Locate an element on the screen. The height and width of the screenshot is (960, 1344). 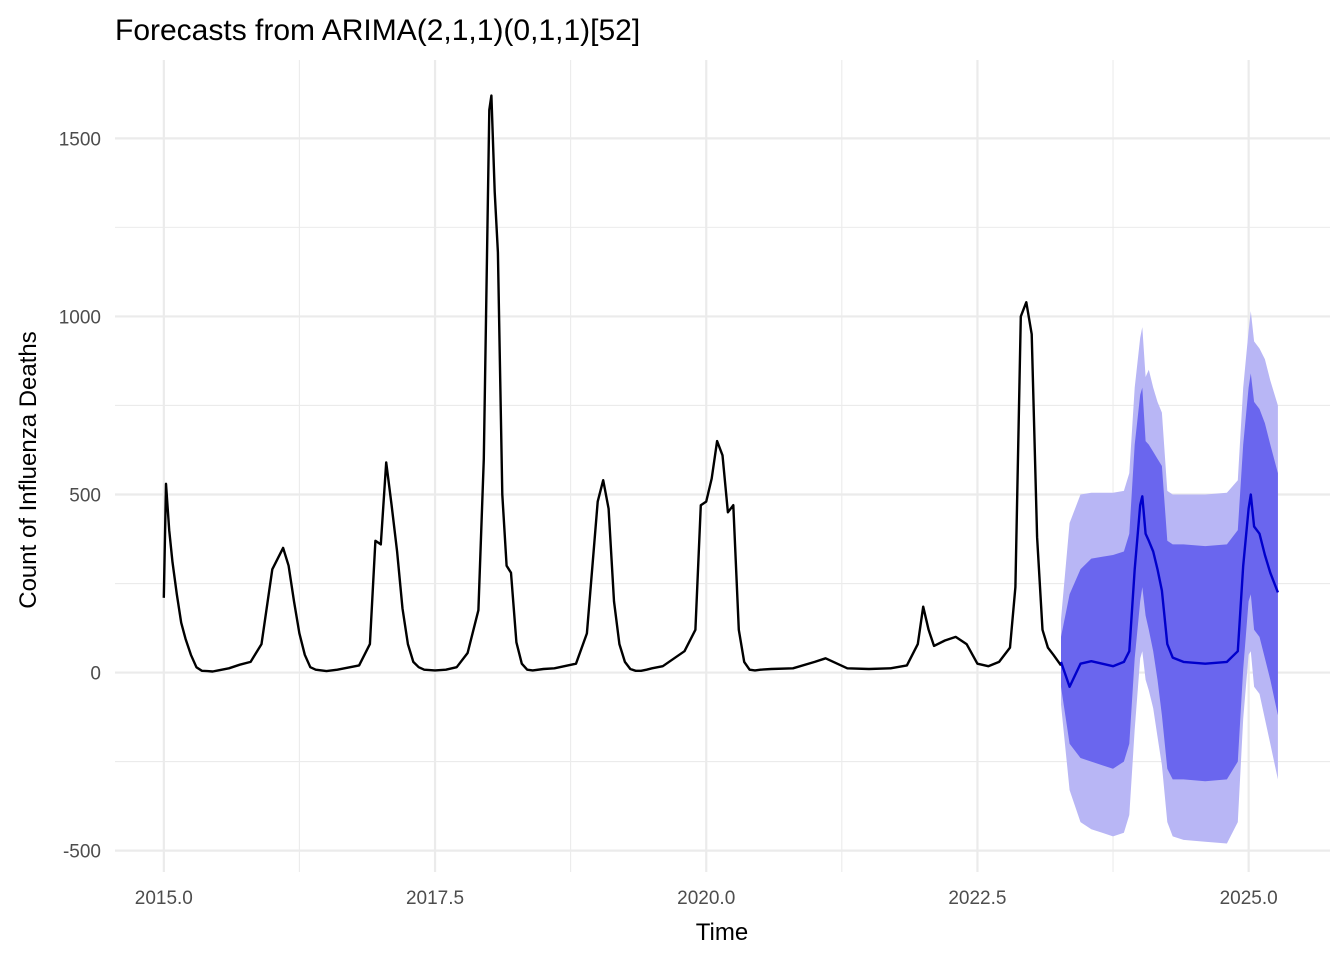
x-tick-label: 2022.5 is located at coordinates (977, 898).